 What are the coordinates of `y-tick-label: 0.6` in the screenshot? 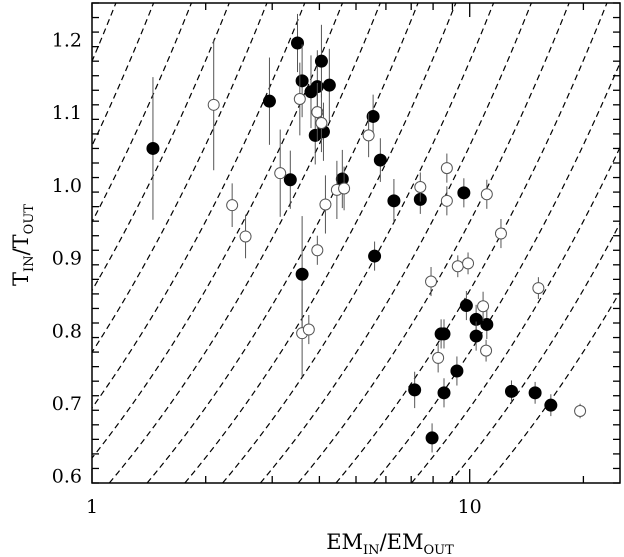 It's located at (67, 477).